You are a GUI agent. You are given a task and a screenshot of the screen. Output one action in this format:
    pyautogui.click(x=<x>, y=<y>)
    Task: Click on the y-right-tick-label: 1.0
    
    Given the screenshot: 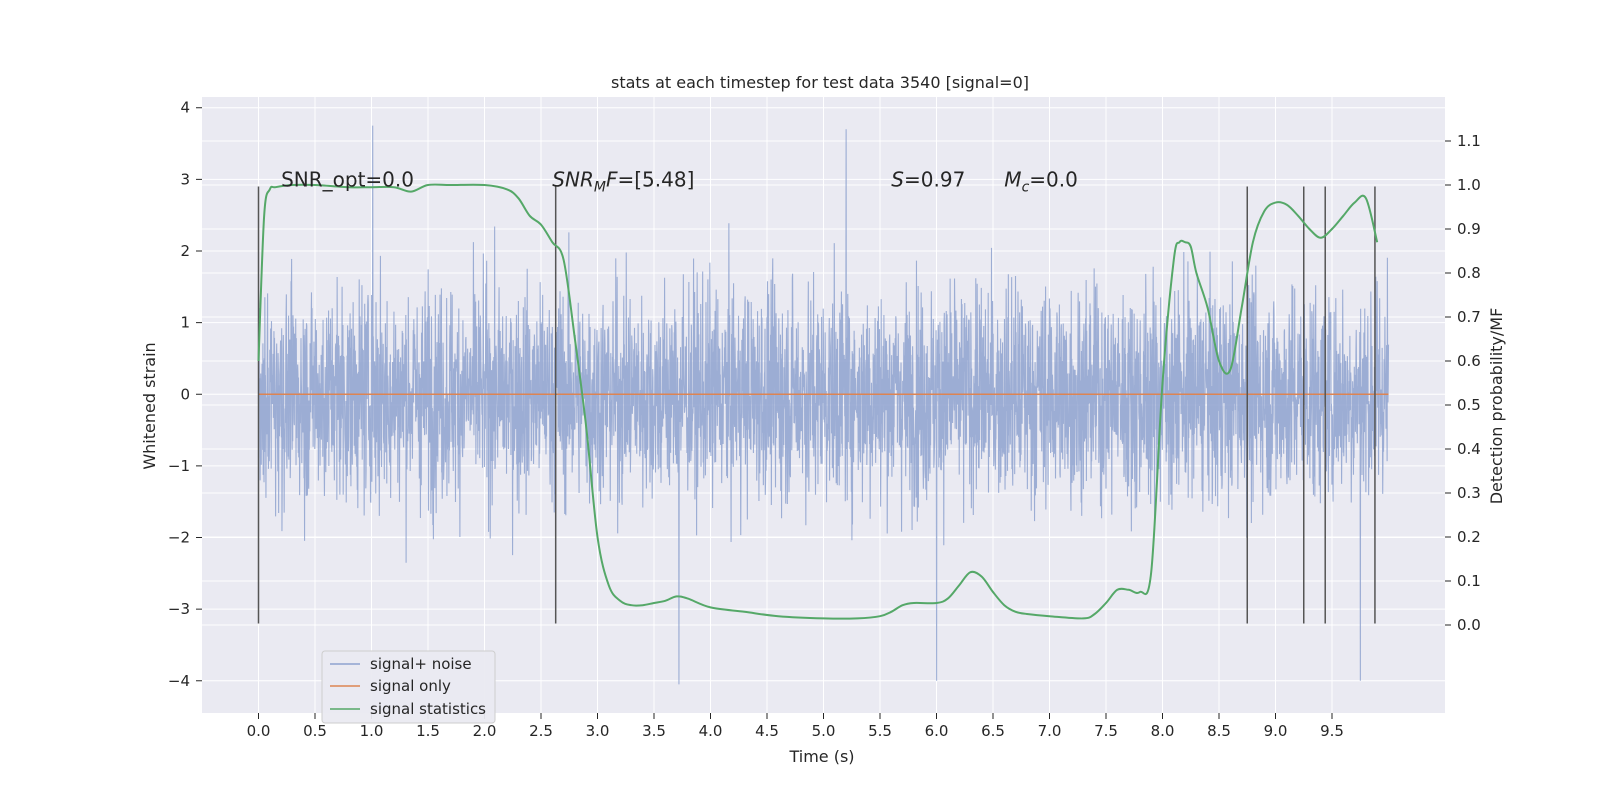 What is the action you would take?
    pyautogui.click(x=1469, y=185)
    